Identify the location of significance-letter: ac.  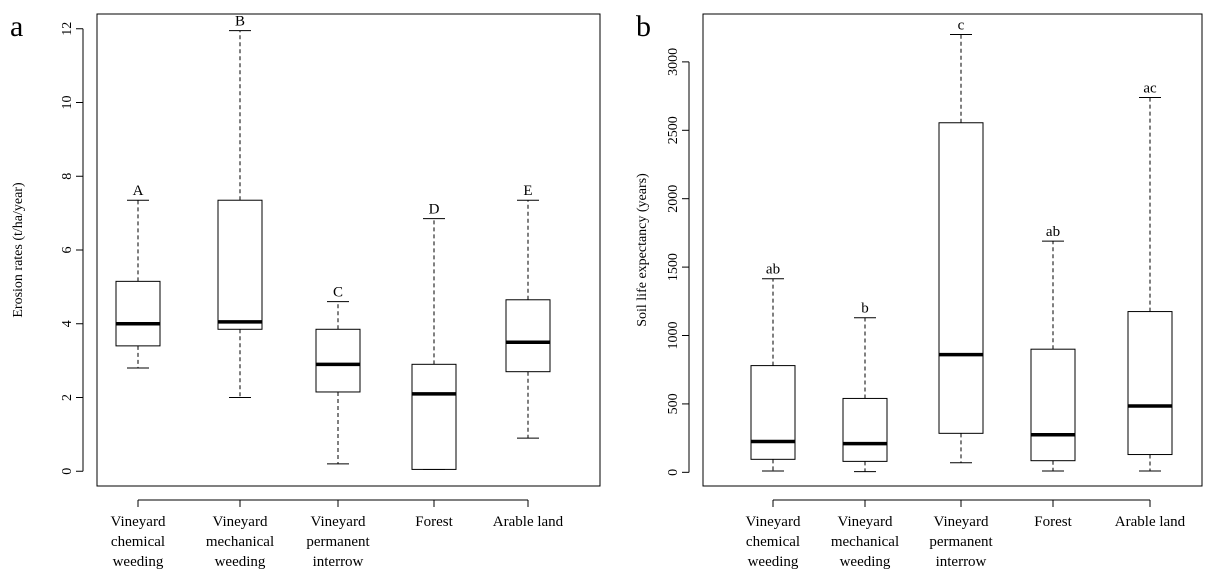
(1150, 88).